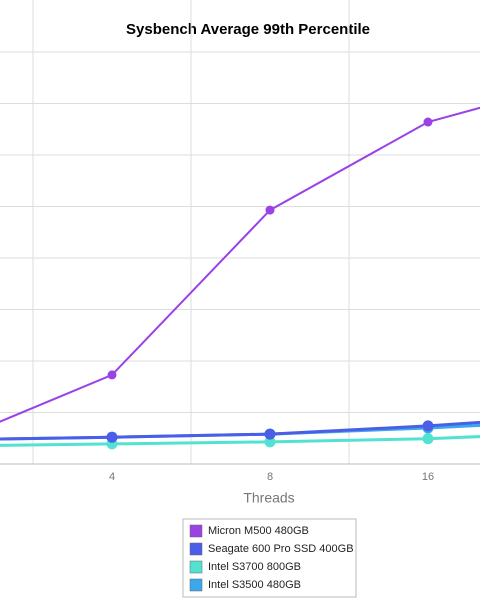  What do you see at coordinates (268, 498) in the screenshot?
I see `x-axis-label: Threads` at bounding box center [268, 498].